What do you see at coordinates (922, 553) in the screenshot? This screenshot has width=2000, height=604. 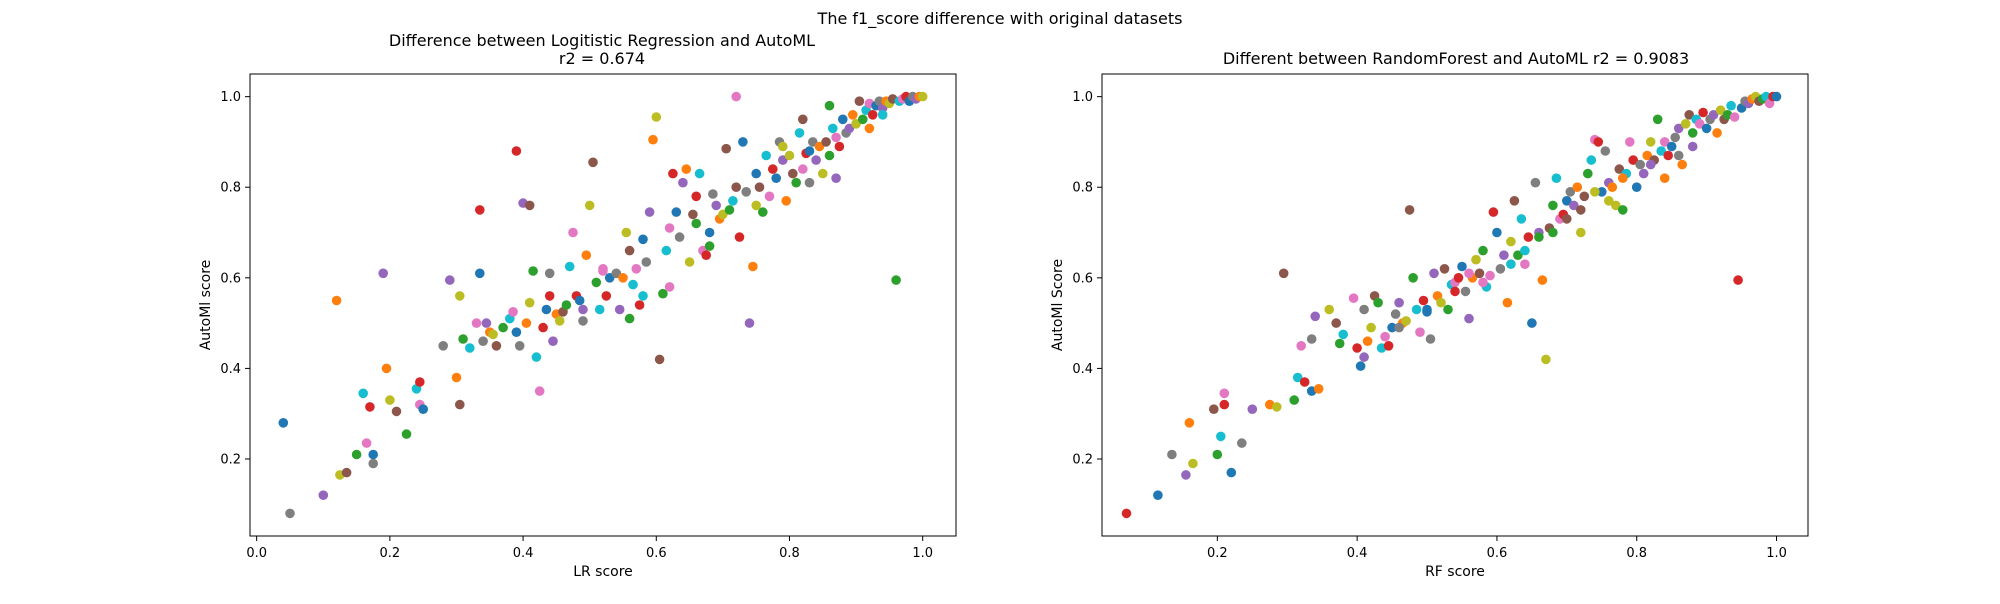 I see `lr-x-tick-label: 1.0` at bounding box center [922, 553].